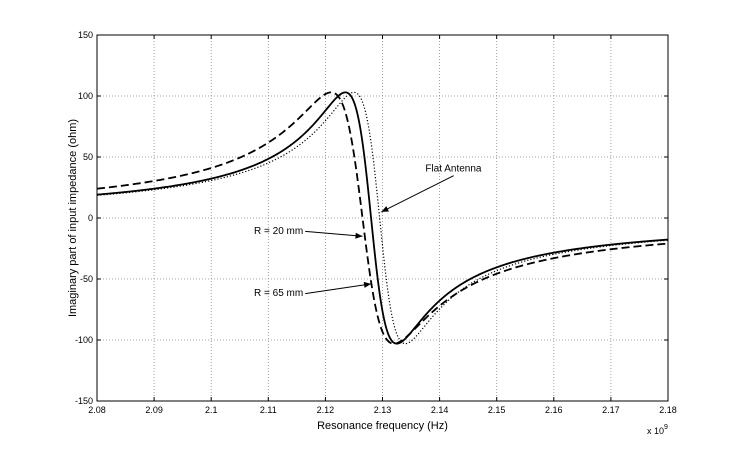 This screenshot has height=449, width=739. What do you see at coordinates (85, 96) in the screenshot?
I see `y-tick-label: 100` at bounding box center [85, 96].